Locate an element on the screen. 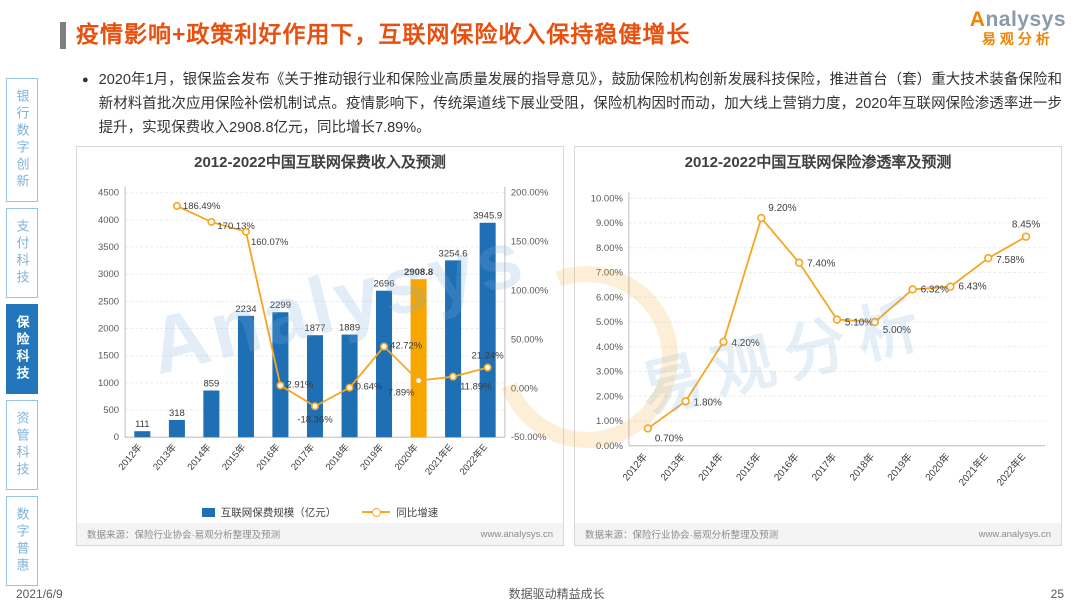  logo-brand: Analysys is located at coordinates (1017, 19).